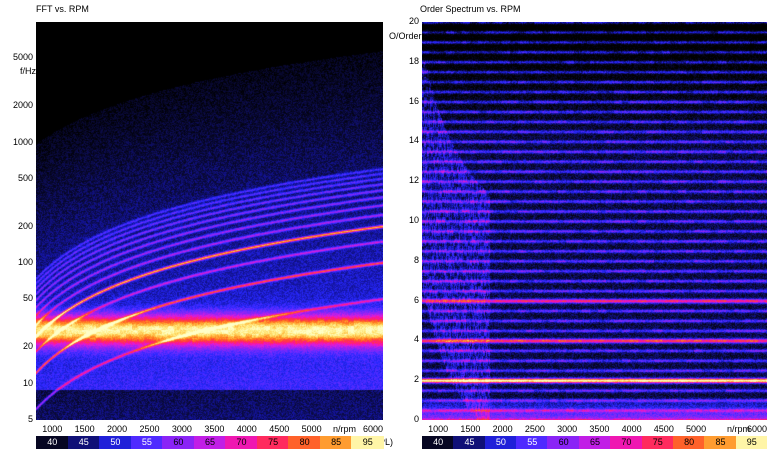 The width and height of the screenshot is (767, 450). What do you see at coordinates (416, 419) in the screenshot?
I see `order-y-tick: 0` at bounding box center [416, 419].